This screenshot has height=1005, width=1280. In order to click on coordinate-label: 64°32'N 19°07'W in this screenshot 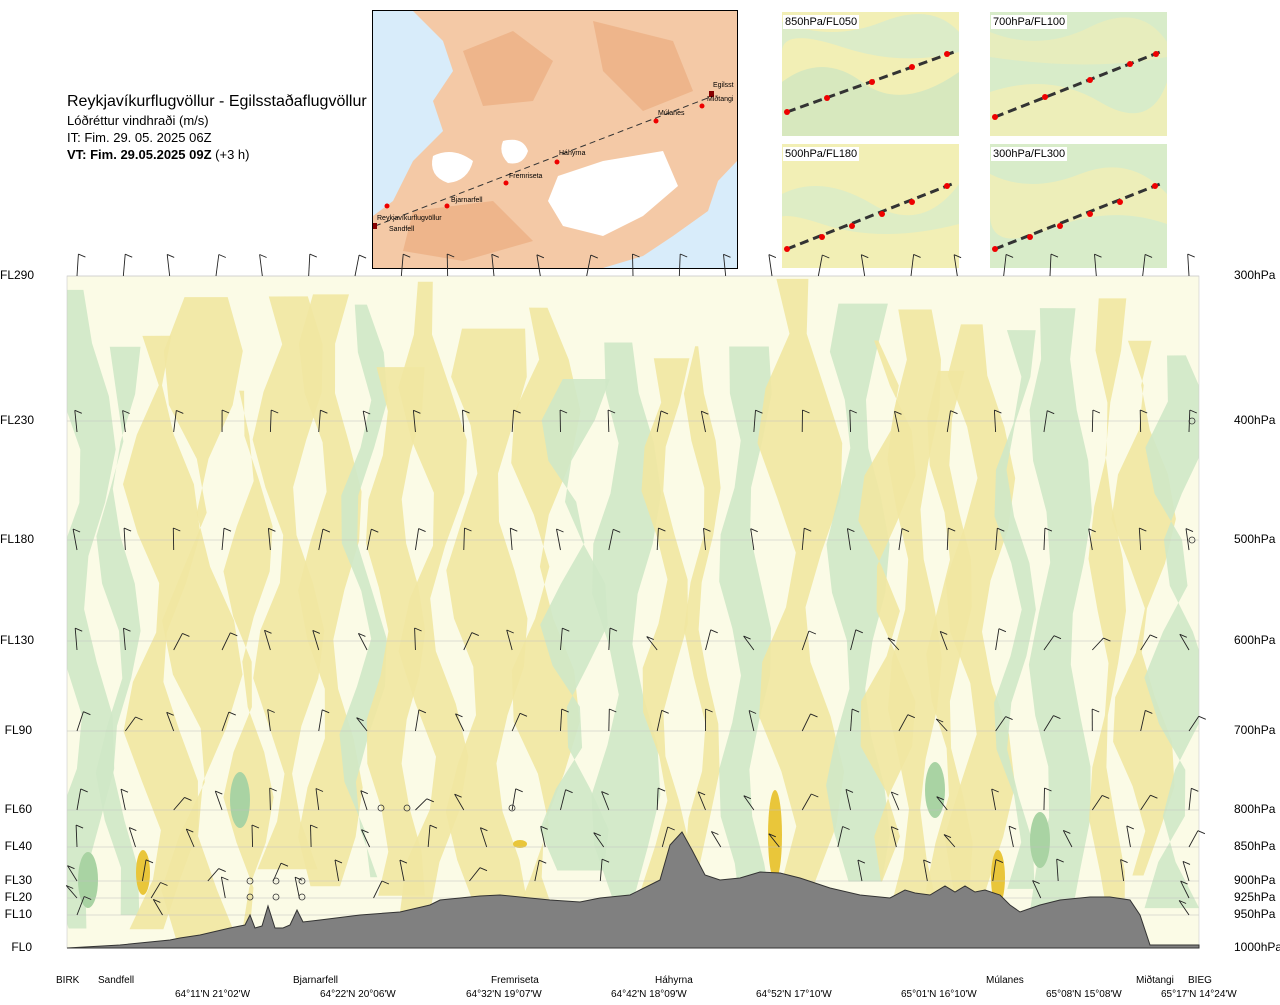, I will do `click(504, 994)`.